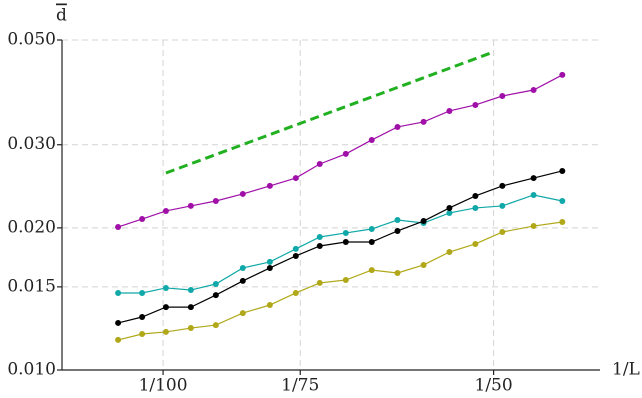  I want to click on y-tick-label: 0.020, so click(31, 227).